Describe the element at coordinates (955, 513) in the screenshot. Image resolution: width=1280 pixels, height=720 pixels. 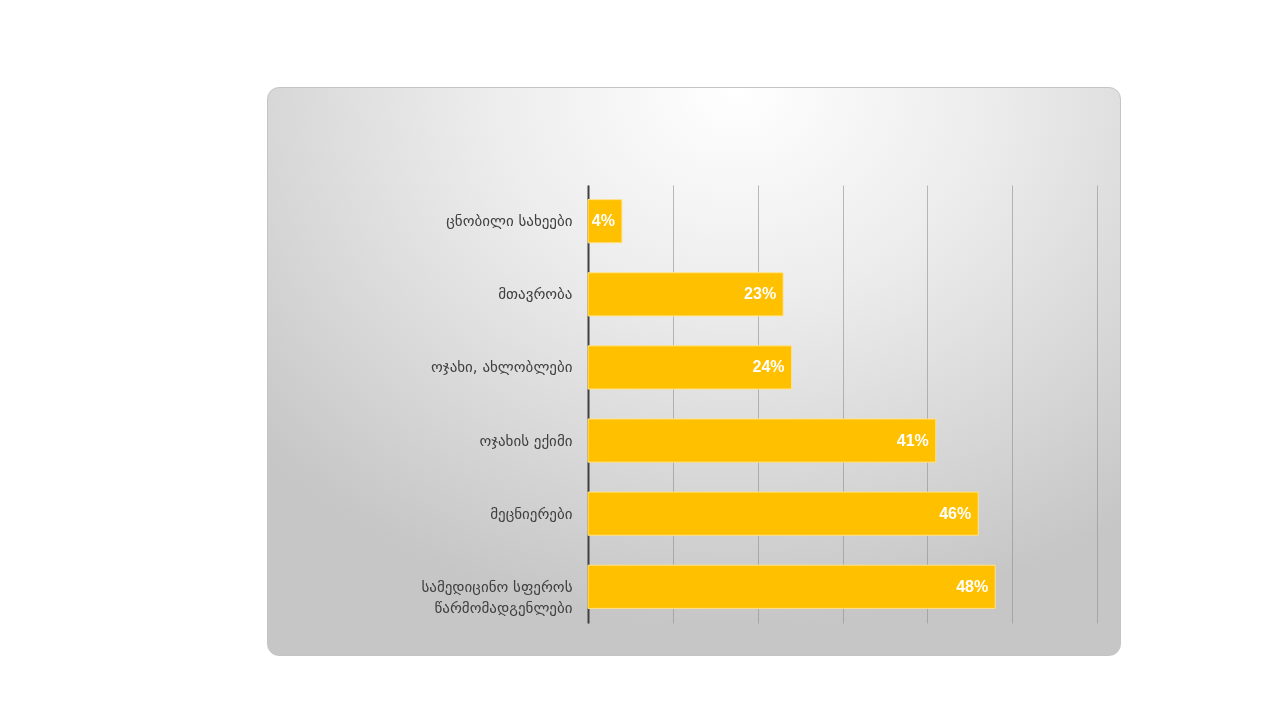
I see `data-label: 46%` at that location.